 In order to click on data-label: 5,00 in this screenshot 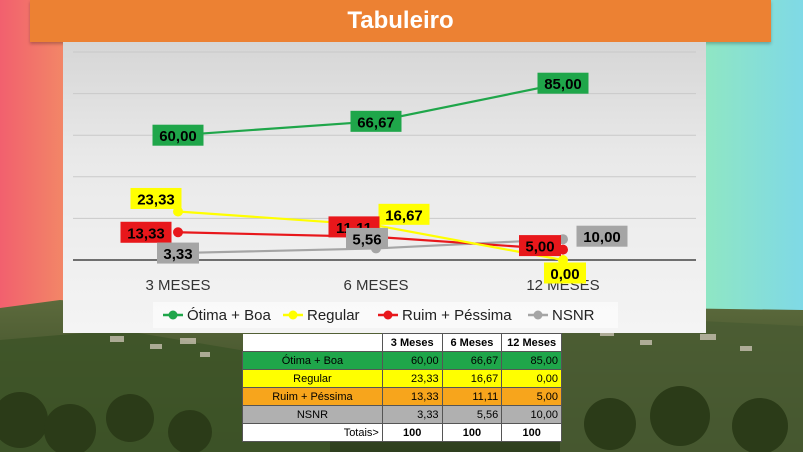, I will do `click(539, 247)`.